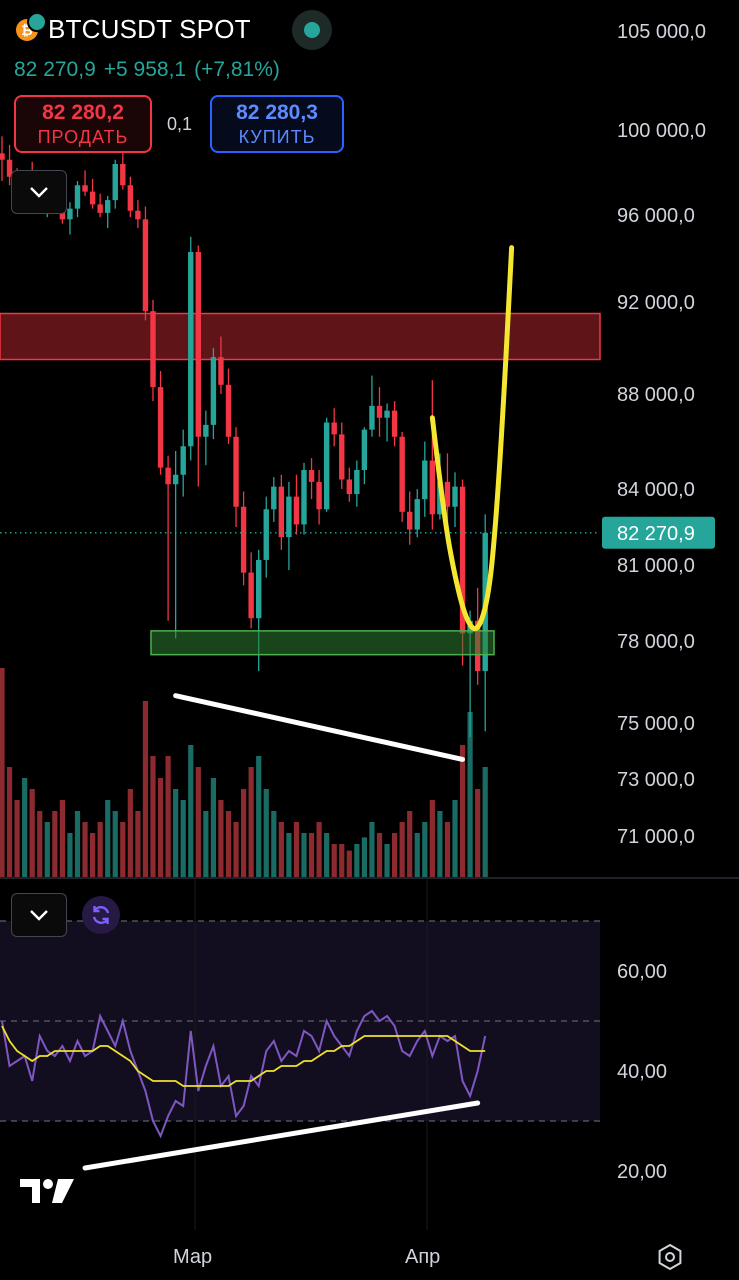 Image resolution: width=739 pixels, height=1280 pixels. Describe the element at coordinates (656, 216) in the screenshot. I see `price-axis-label: 96 000,0` at that location.